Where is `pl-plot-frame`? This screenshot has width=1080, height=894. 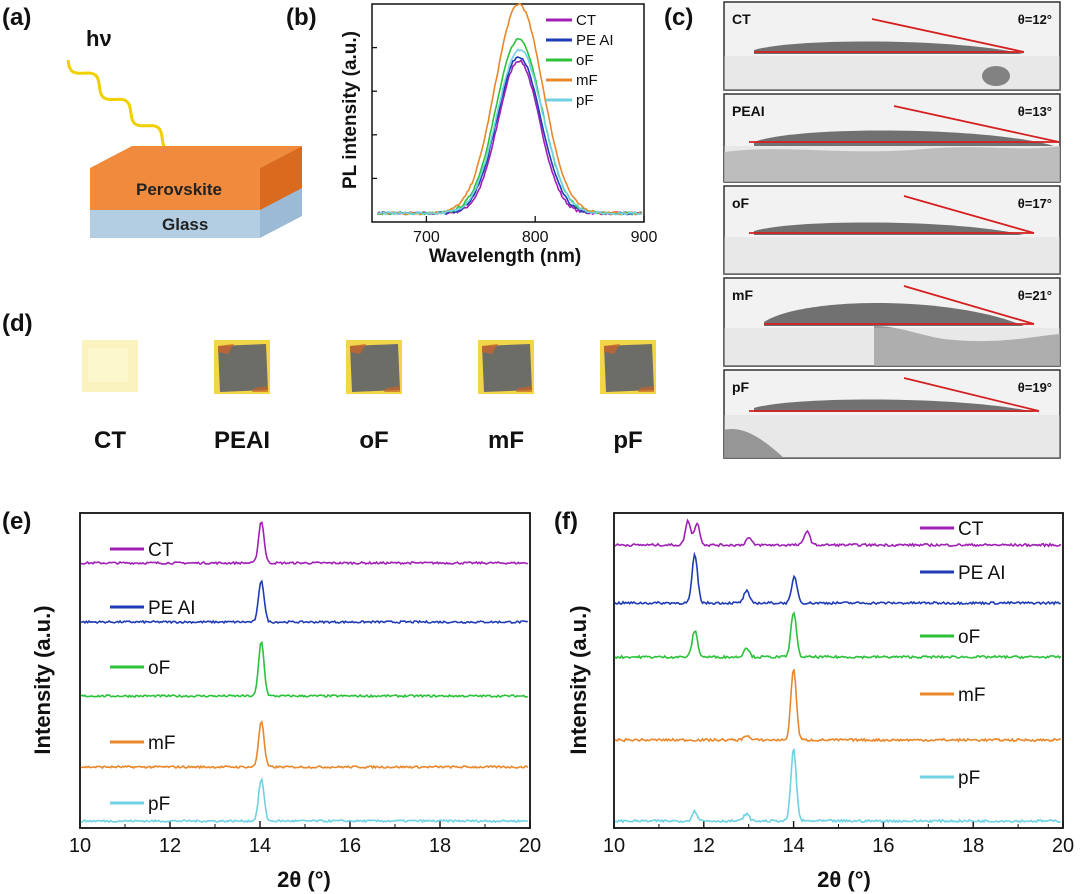 pl-plot-frame is located at coordinates (508, 113).